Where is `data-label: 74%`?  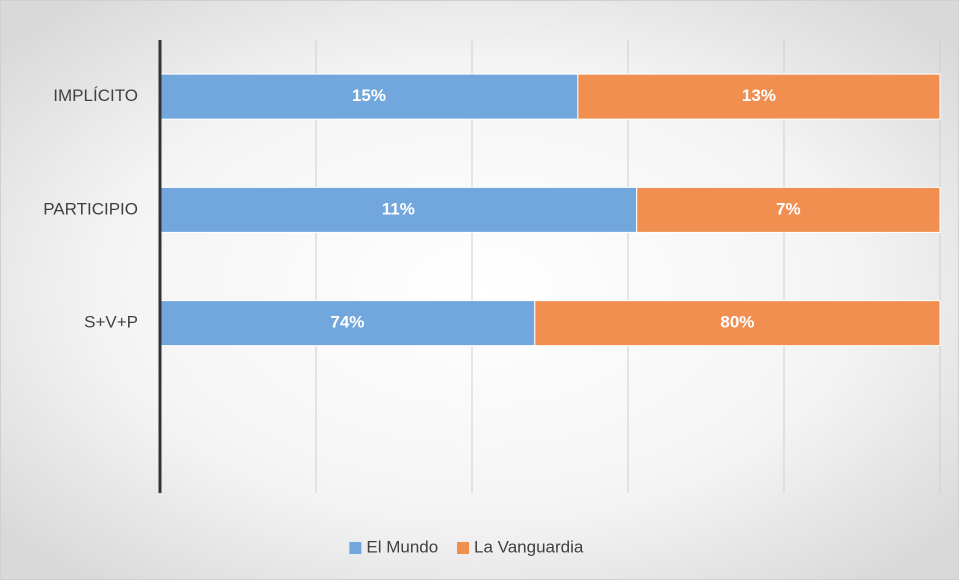
data-label: 74% is located at coordinates (347, 322).